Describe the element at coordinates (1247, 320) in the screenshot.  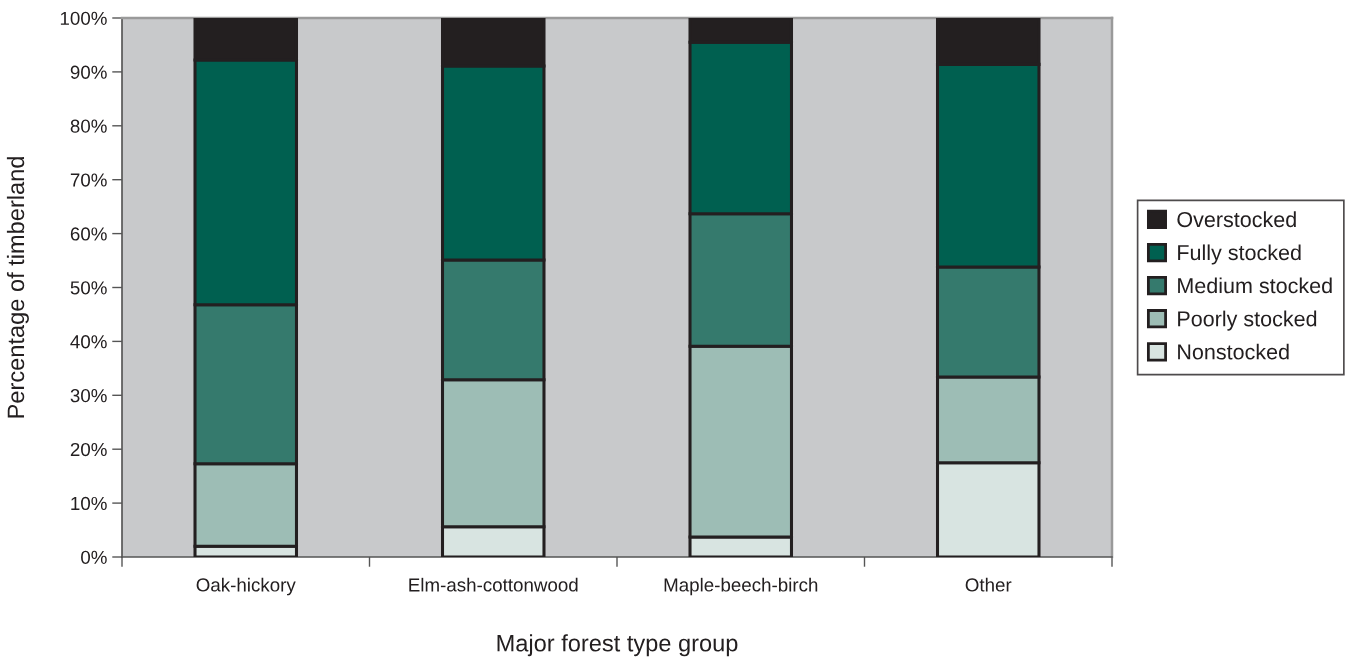
I see `legend-label: Poorly stocked` at that location.